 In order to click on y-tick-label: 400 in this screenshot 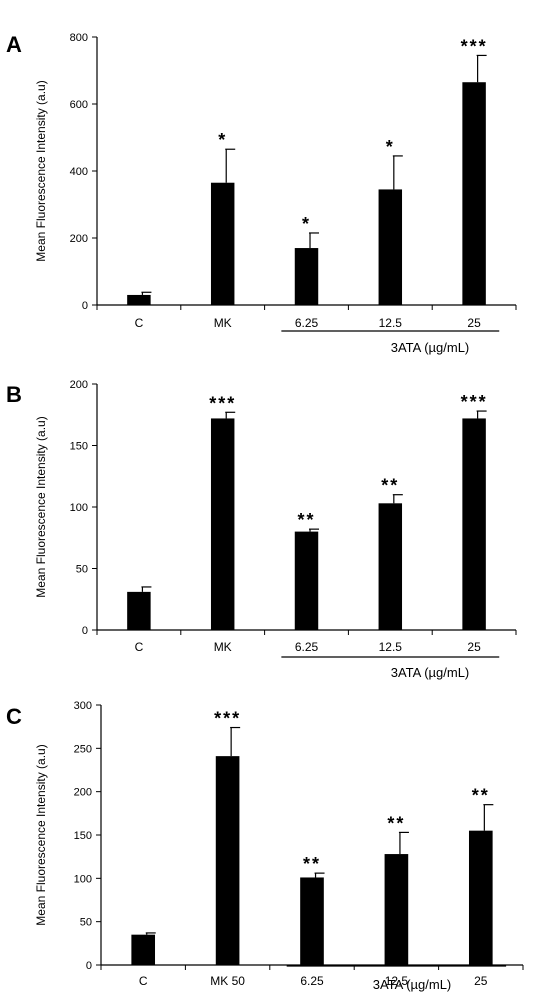, I will do `click(79, 172)`.